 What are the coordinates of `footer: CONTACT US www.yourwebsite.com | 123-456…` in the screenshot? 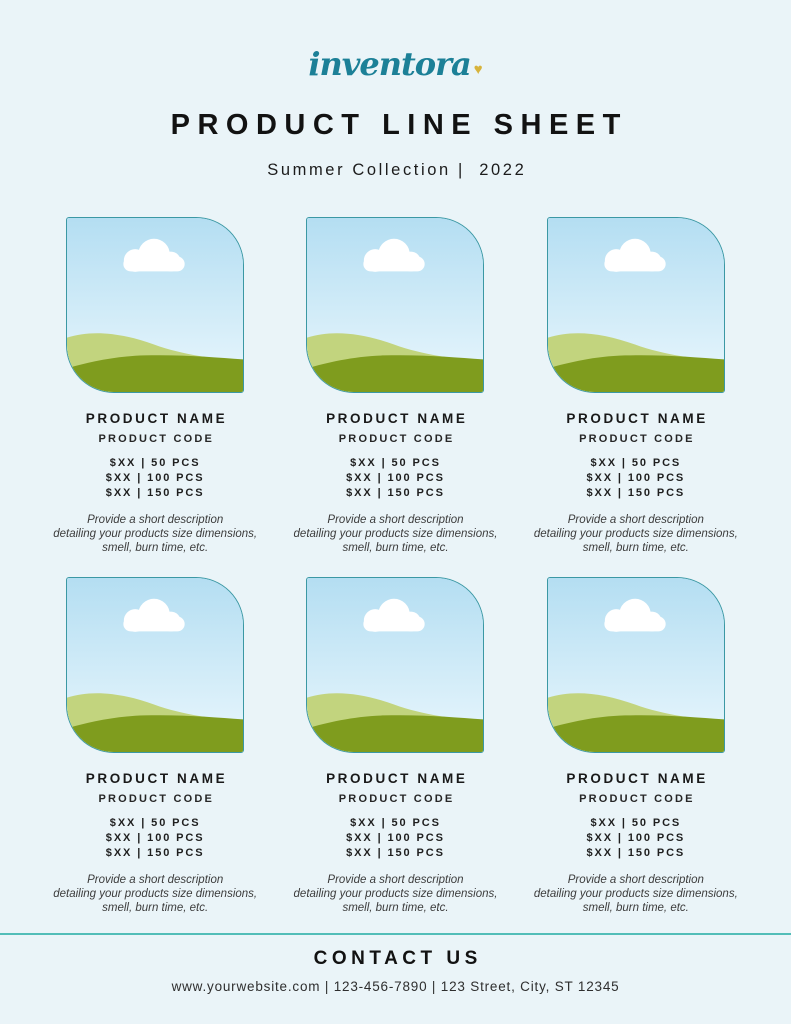 It's located at (395, 963).